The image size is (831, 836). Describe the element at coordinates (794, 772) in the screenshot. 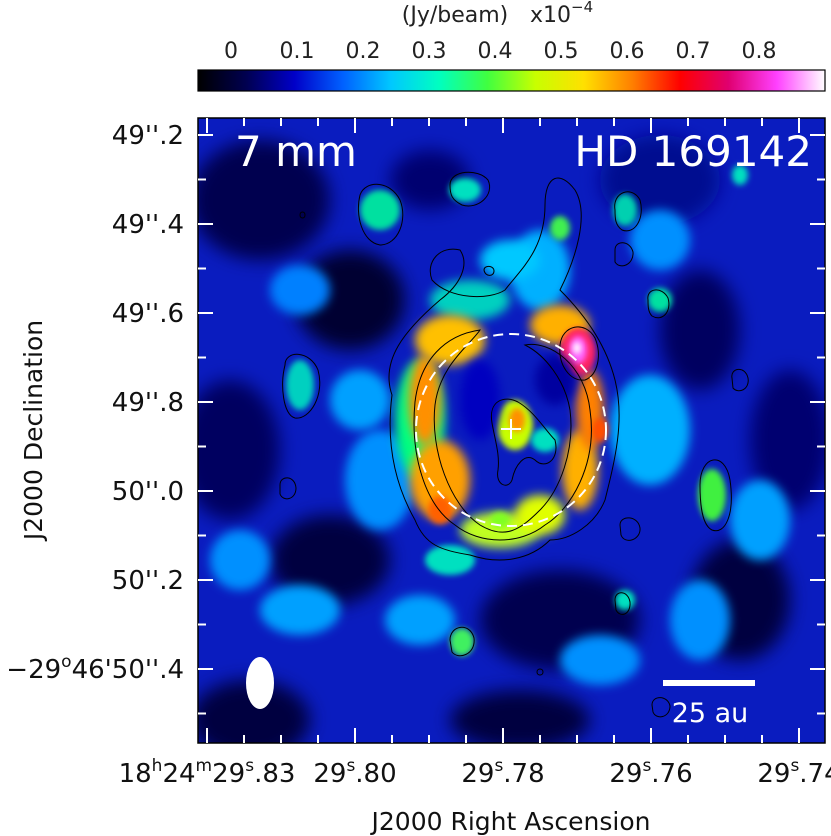

I see `x-tick-label: 29s.74` at that location.